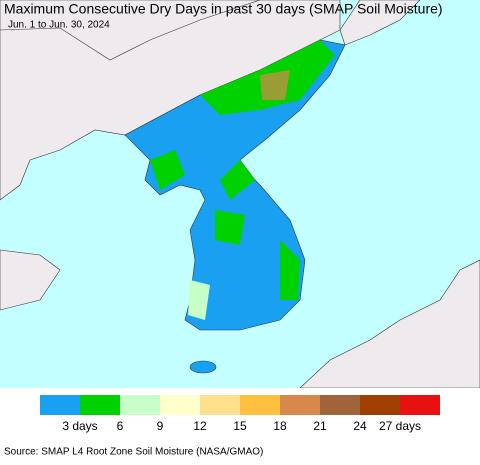  I want to click on legend-label: 15, so click(240, 426).